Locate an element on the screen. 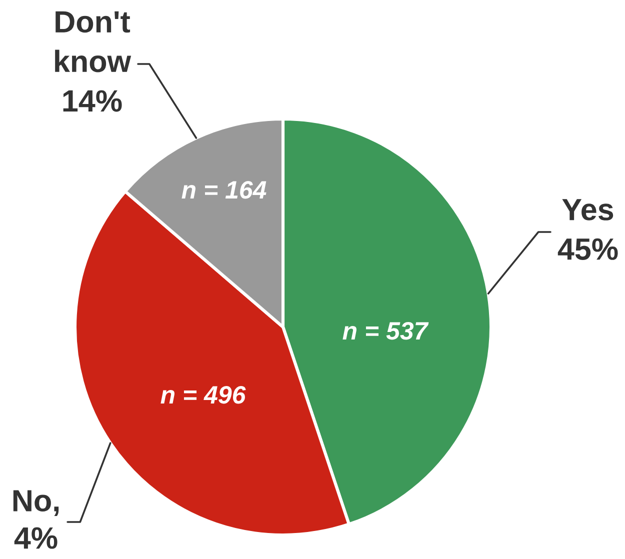  data-label: n = 496 is located at coordinates (203, 395).